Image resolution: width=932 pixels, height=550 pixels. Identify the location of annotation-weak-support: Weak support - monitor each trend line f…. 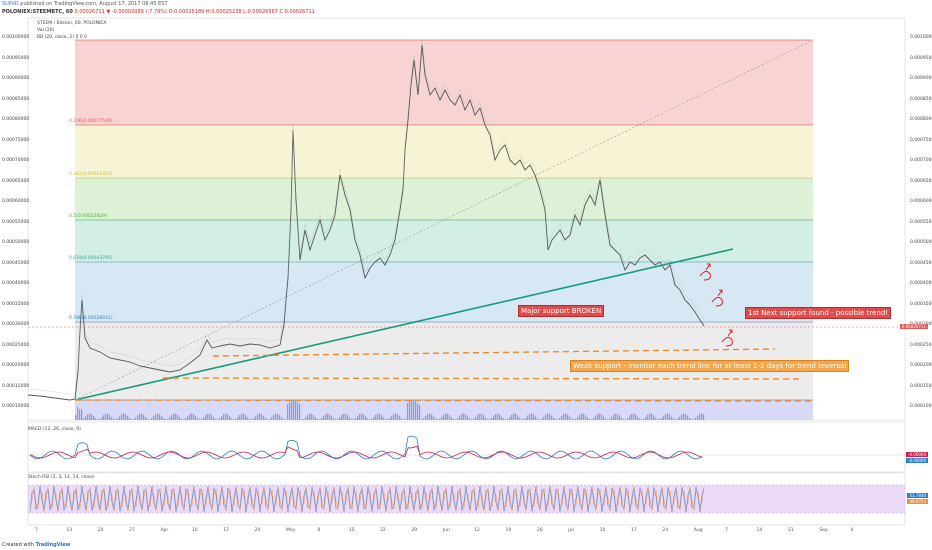
(710, 366).